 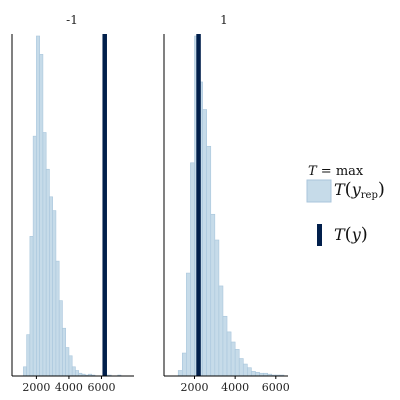 What do you see at coordinates (319, 235) in the screenshot?
I see `legend-obs-swatch` at bounding box center [319, 235].